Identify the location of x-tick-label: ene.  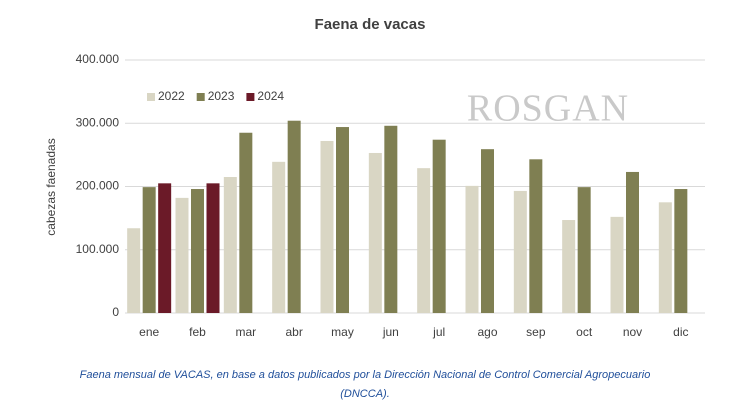
(149, 332).